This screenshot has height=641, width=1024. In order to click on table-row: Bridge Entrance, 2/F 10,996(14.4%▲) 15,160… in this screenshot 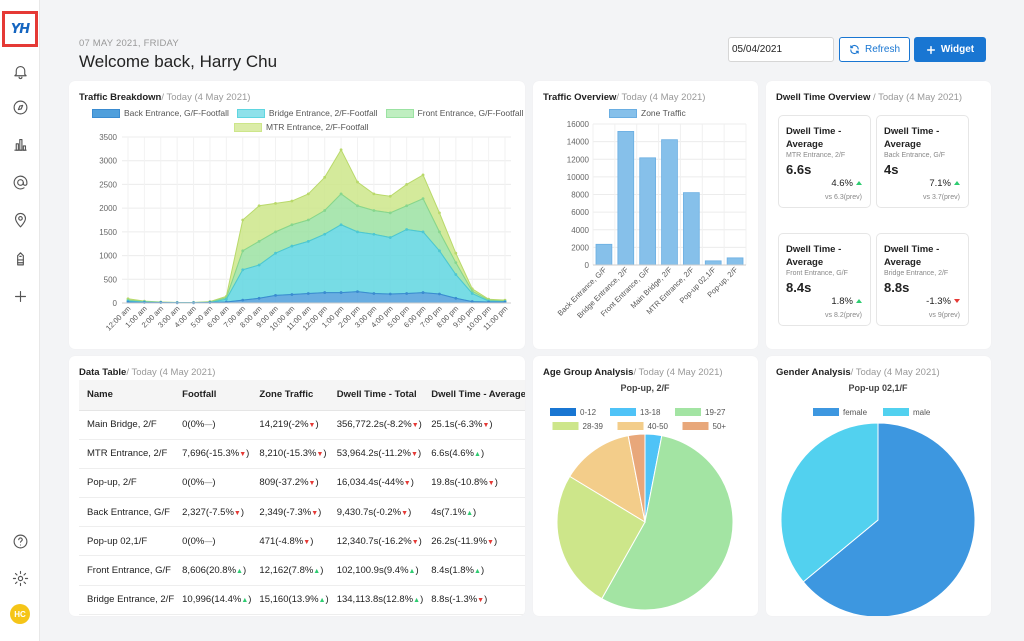, I will do `click(302, 600)`.